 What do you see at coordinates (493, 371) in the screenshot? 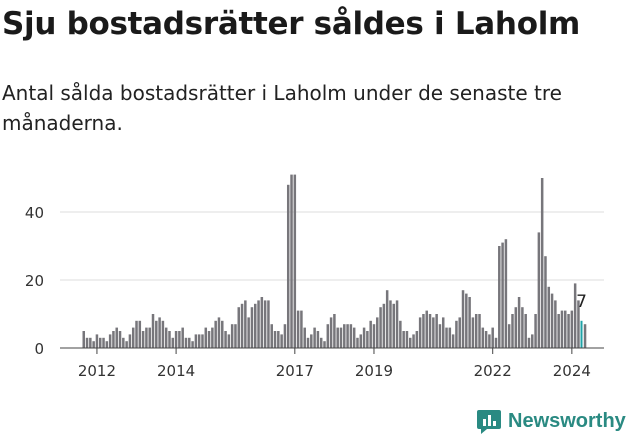
I see `x-tick-label: 2022` at bounding box center [493, 371].